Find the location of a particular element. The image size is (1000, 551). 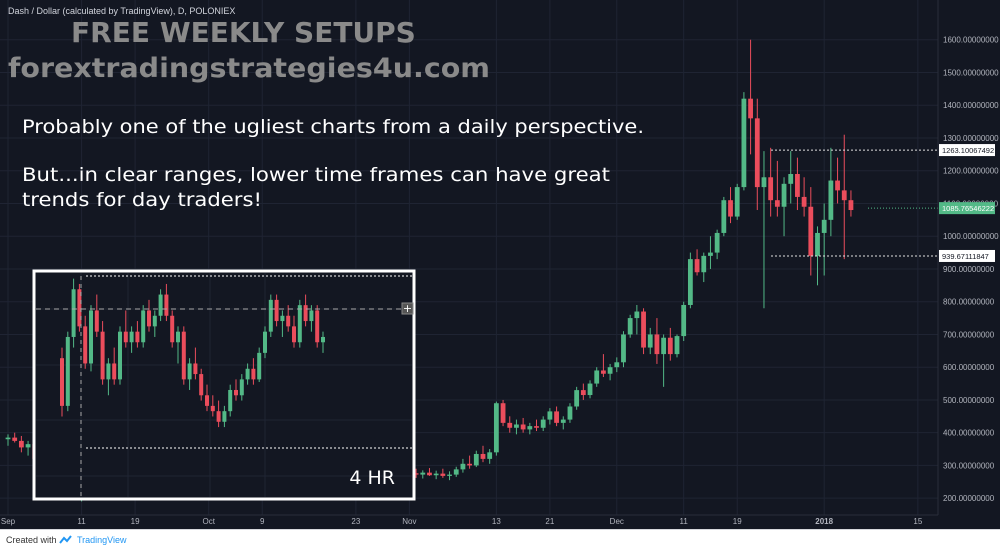

price-tick-label: 700.00000000 is located at coordinates (969, 334).